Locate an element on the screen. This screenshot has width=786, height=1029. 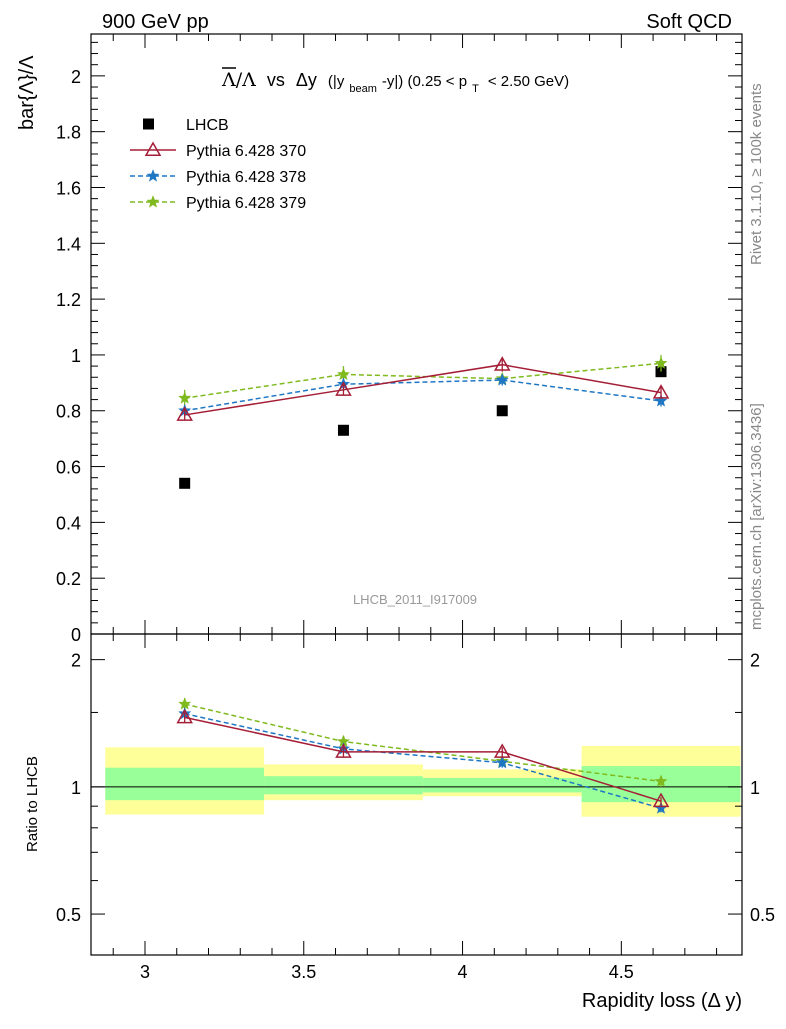
main-ytick-label: 1.4 is located at coordinates (68, 244).